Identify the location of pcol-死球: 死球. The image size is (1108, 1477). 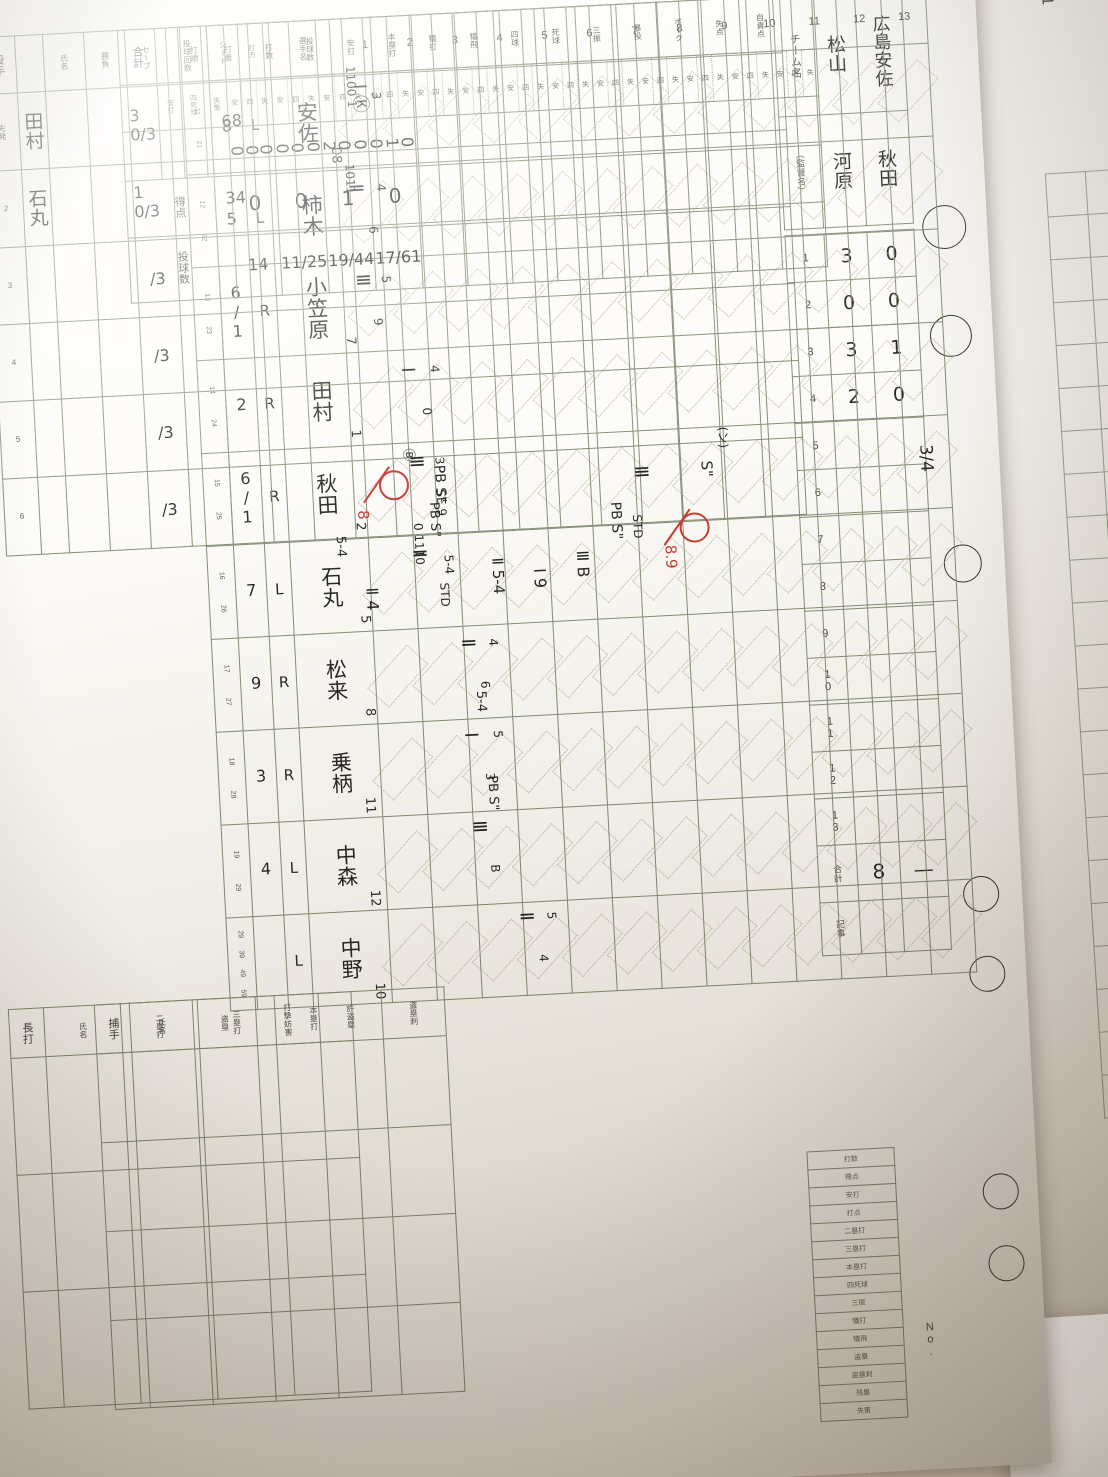
(555, 36).